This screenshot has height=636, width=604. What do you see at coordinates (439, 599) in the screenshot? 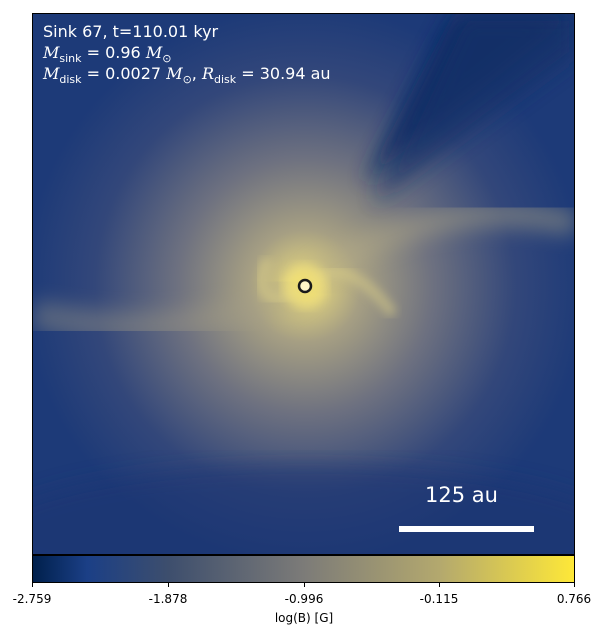
I see `colorbar-tick-label: -0.115` at bounding box center [439, 599].